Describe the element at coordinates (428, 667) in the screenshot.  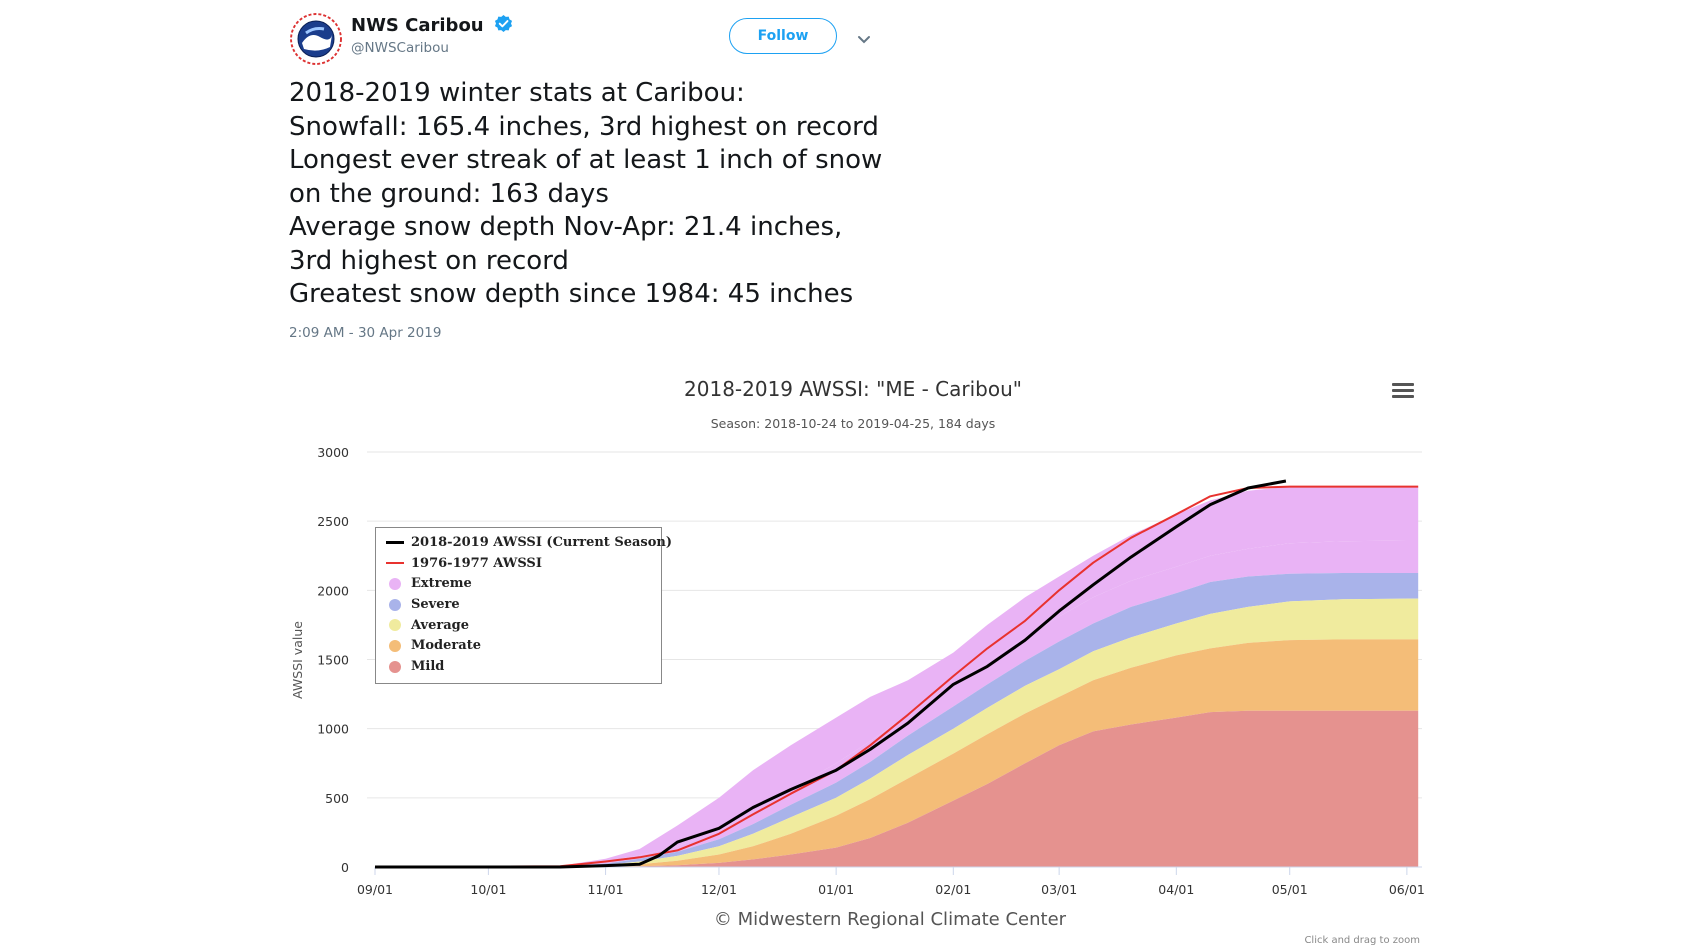
I see `legend-label: Mild` at that location.